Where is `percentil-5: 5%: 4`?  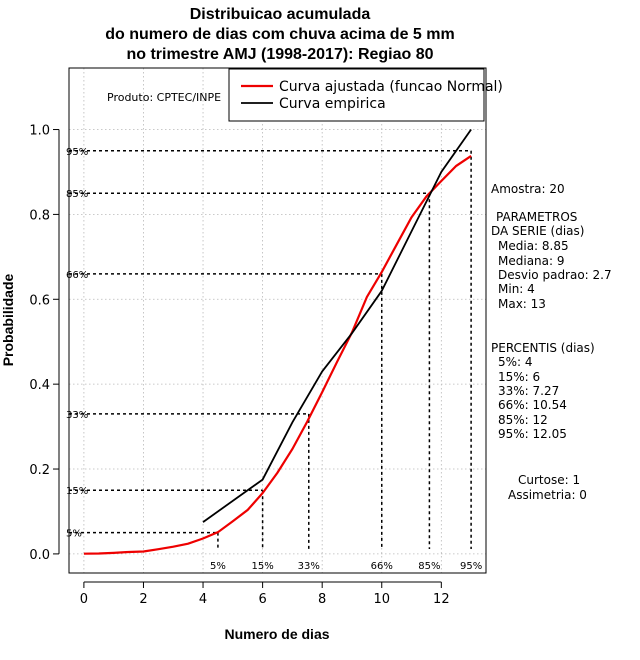
percentil-5: 5%: 4 is located at coordinates (515, 362).